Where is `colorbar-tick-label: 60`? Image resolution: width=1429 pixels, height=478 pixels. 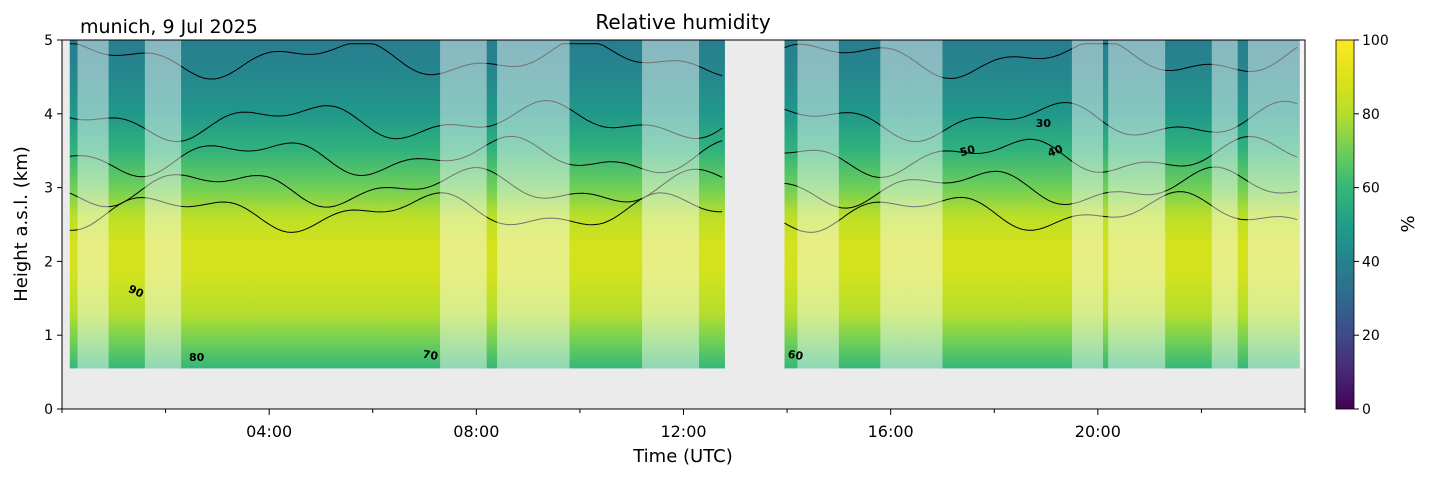
colorbar-tick-label: 60 is located at coordinates (1371, 189).